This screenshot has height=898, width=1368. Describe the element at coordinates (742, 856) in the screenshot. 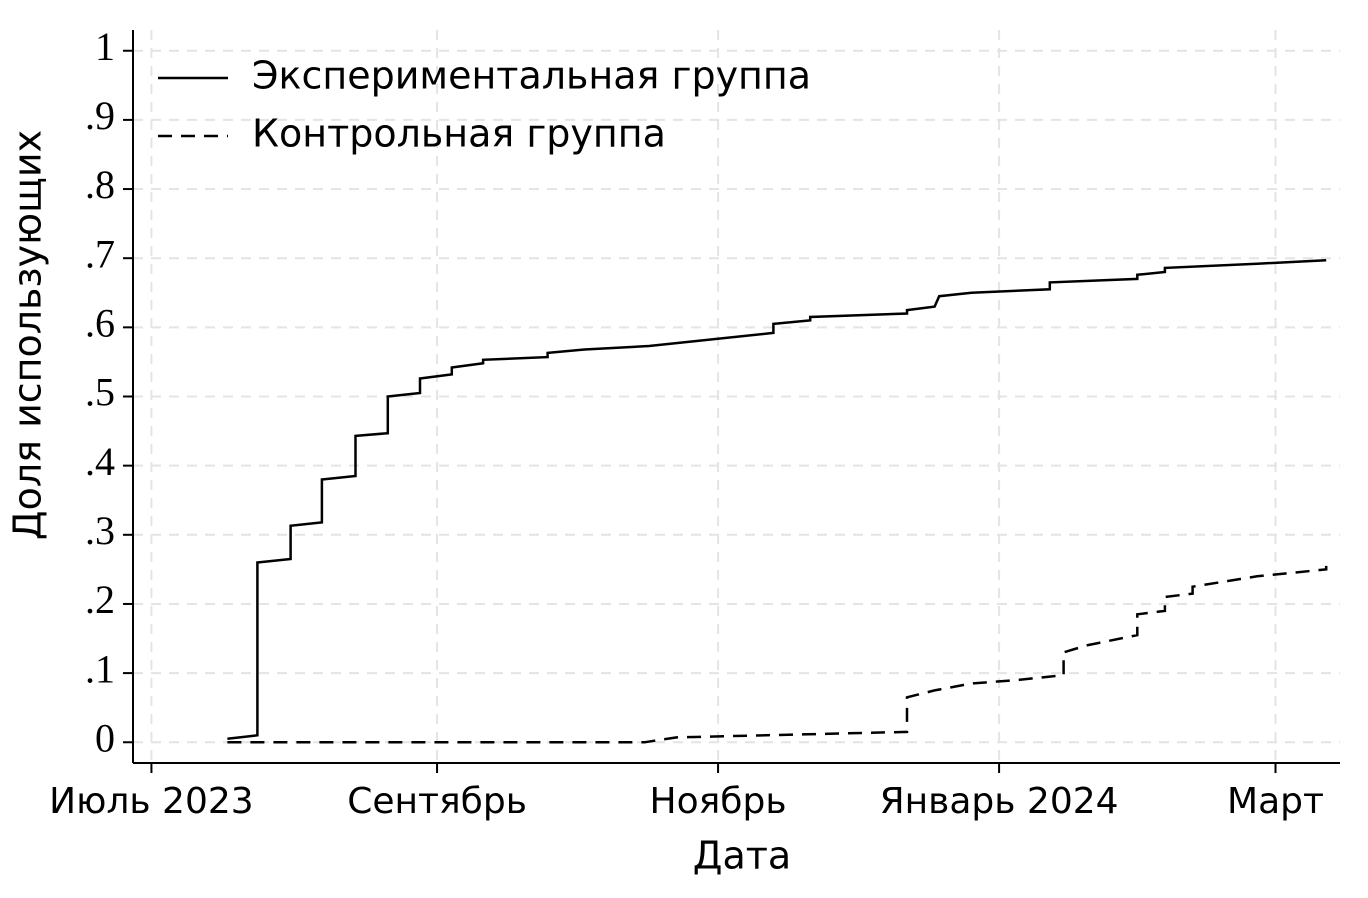

I see `x-axis-title: Дата` at that location.